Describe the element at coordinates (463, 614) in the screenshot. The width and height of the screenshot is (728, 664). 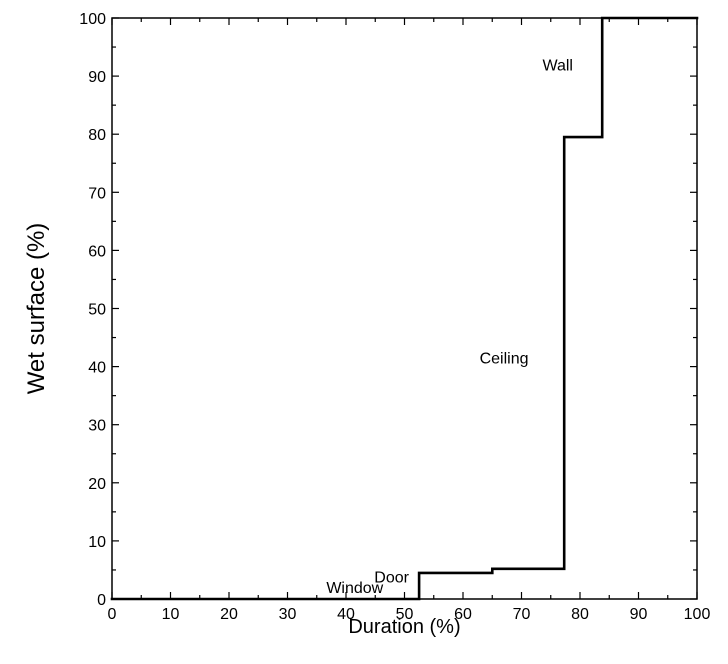
I see `x-tick-label: 60` at that location.